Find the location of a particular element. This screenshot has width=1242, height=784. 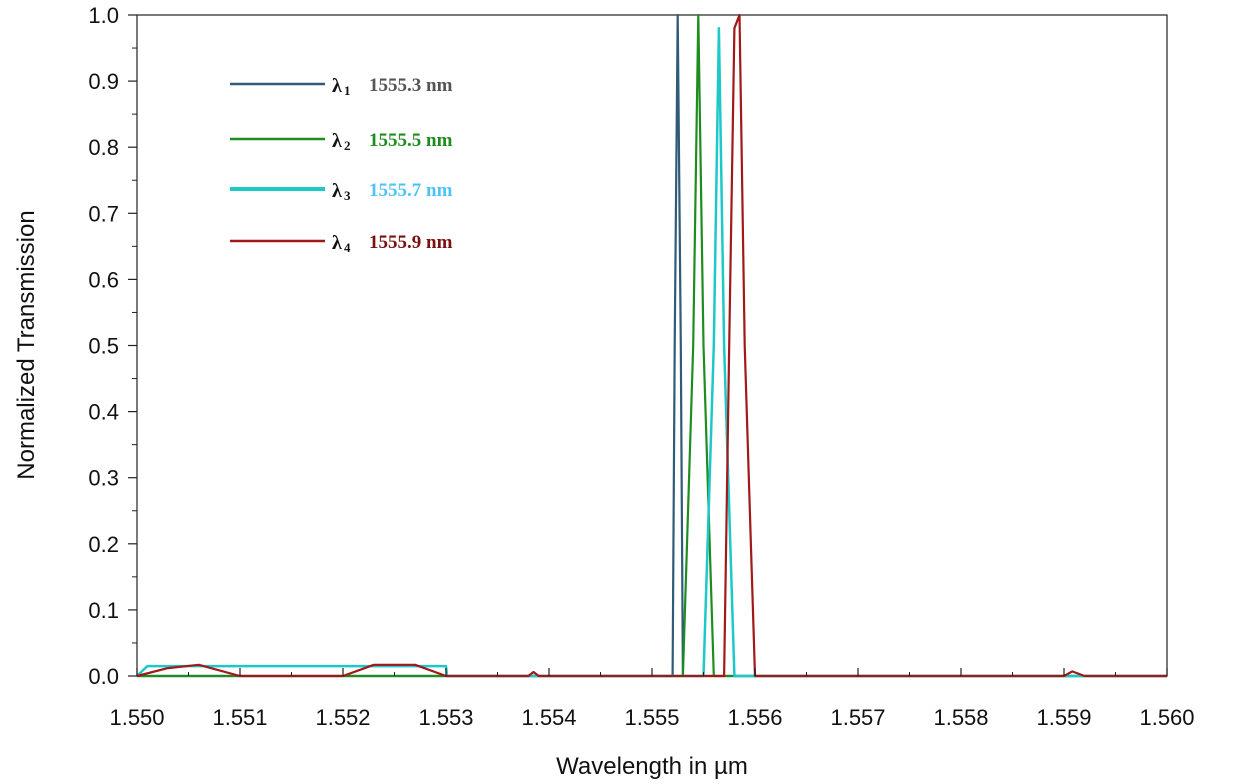

legend-subscript-2: 2 is located at coordinates (347, 145).